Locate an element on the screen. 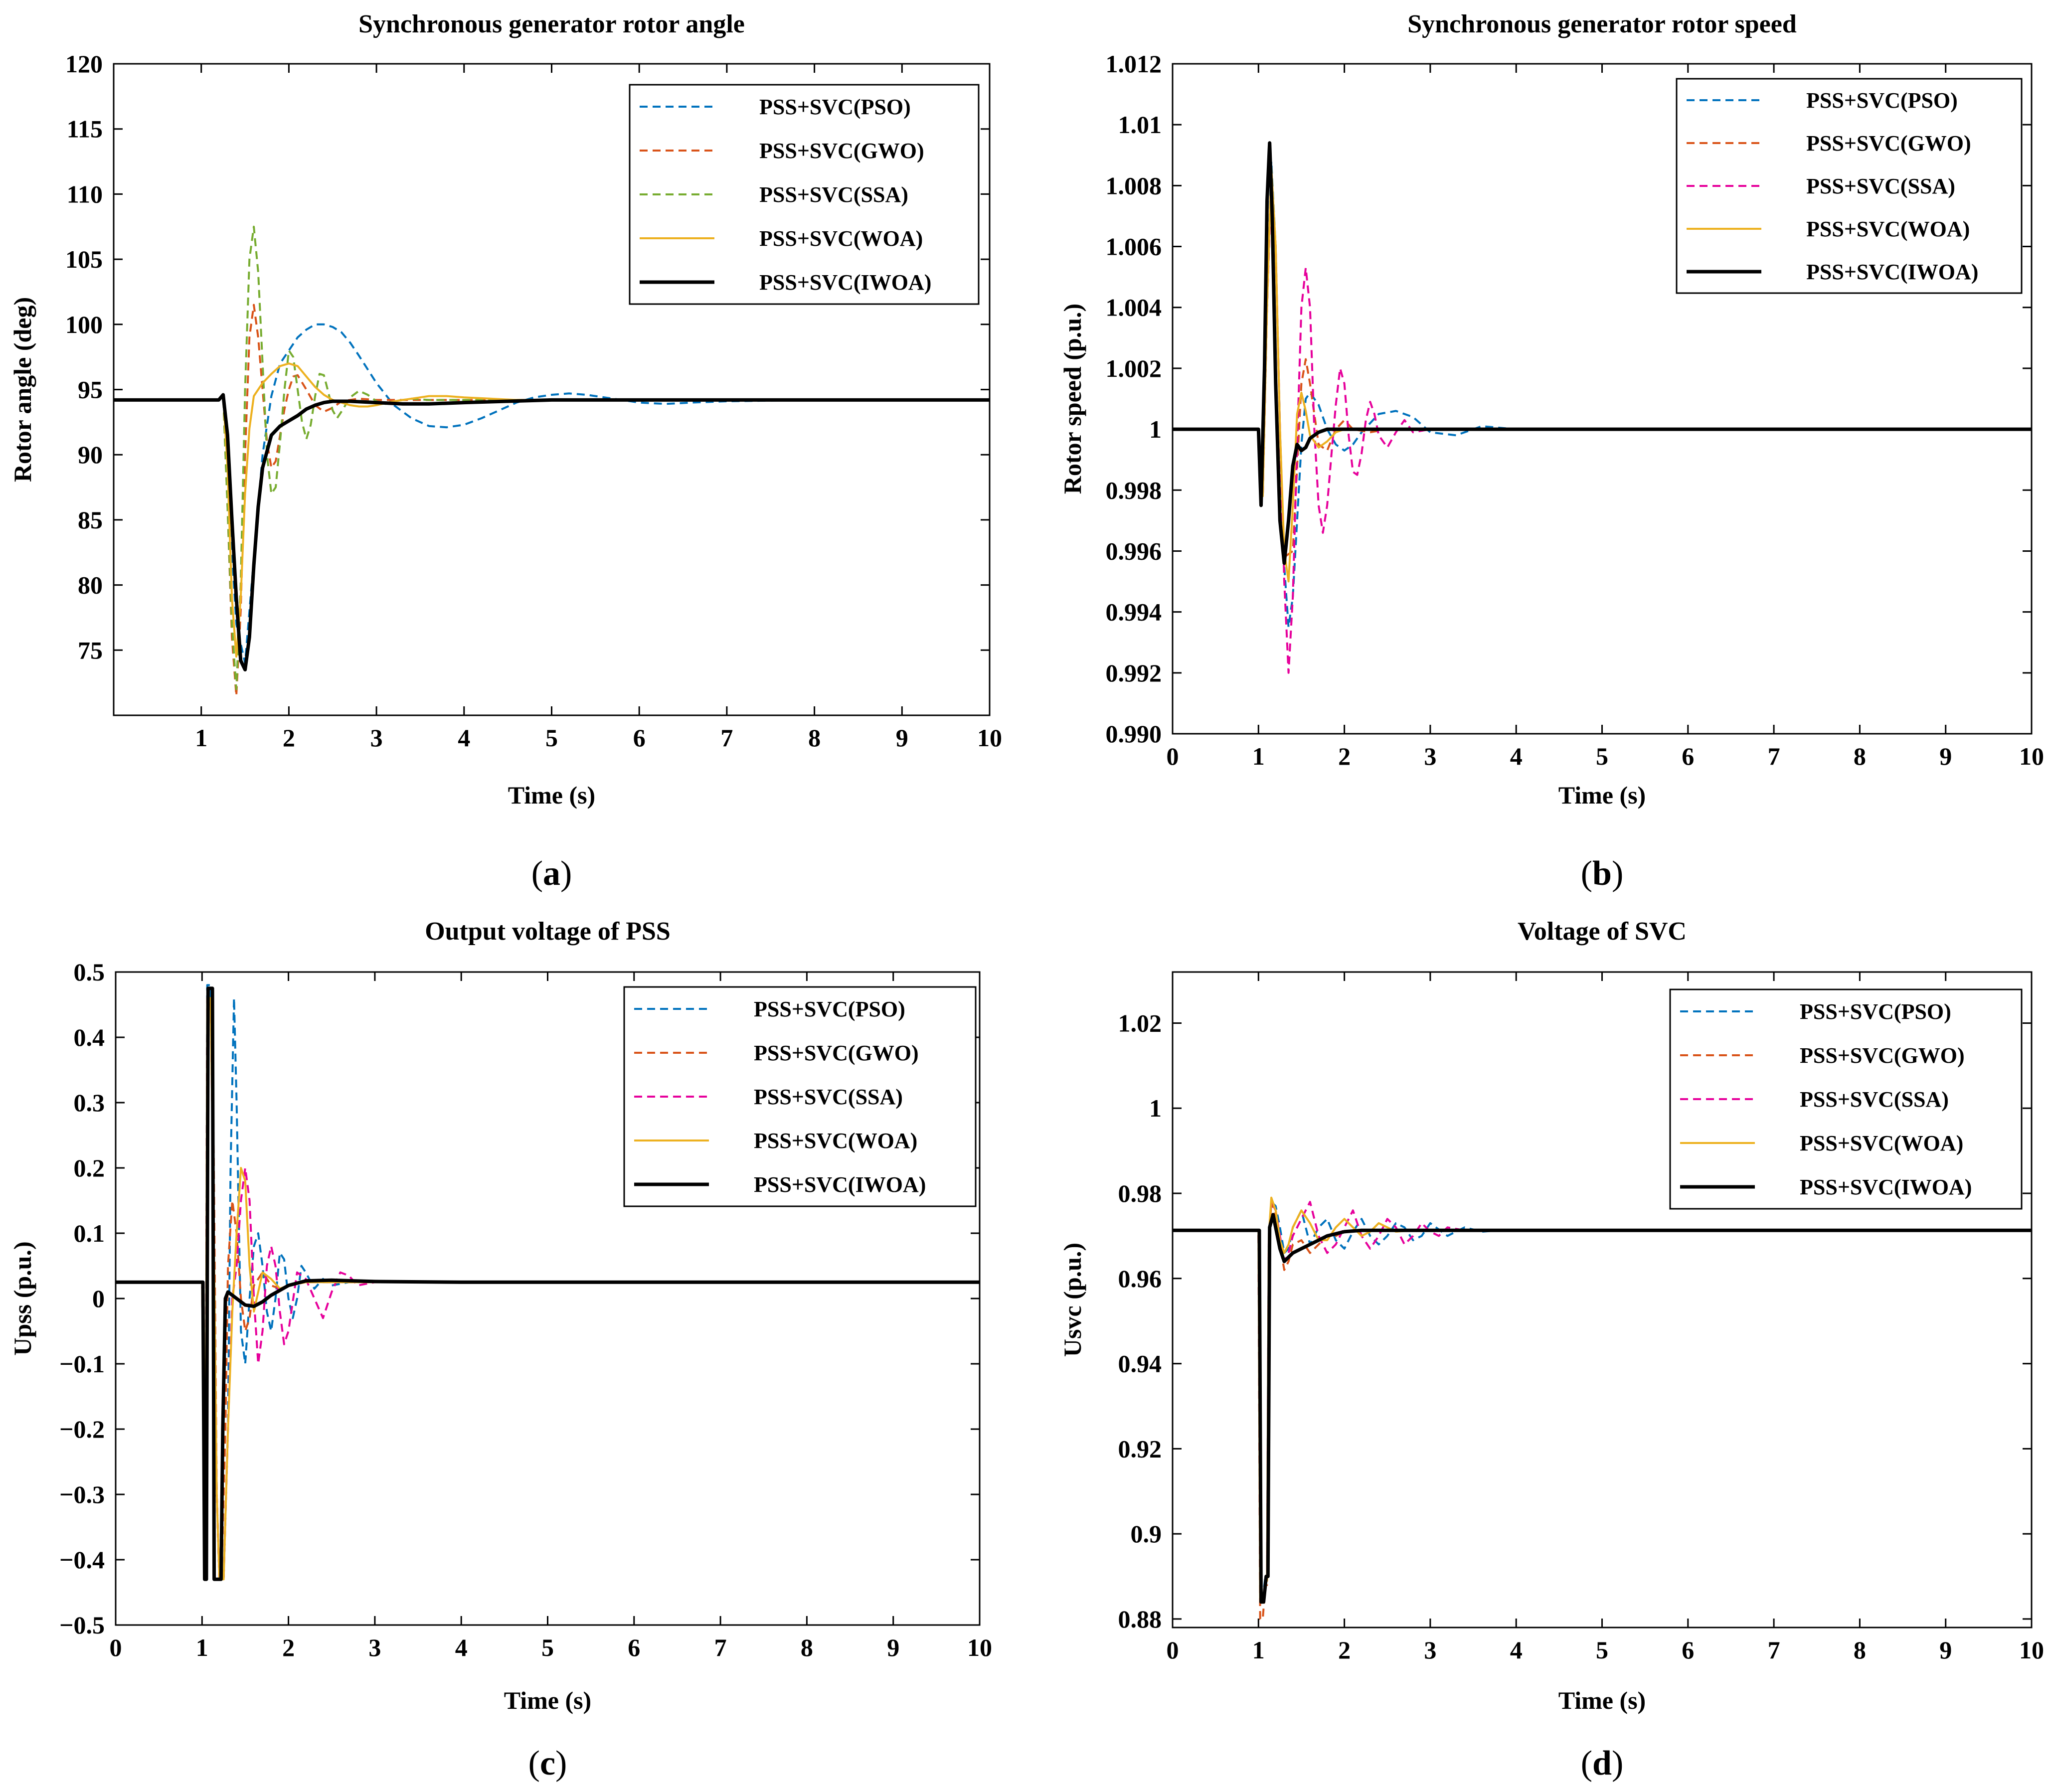 This screenshot has width=2052, height=1792. y-tick-label: 0.92 is located at coordinates (1140, 1449).